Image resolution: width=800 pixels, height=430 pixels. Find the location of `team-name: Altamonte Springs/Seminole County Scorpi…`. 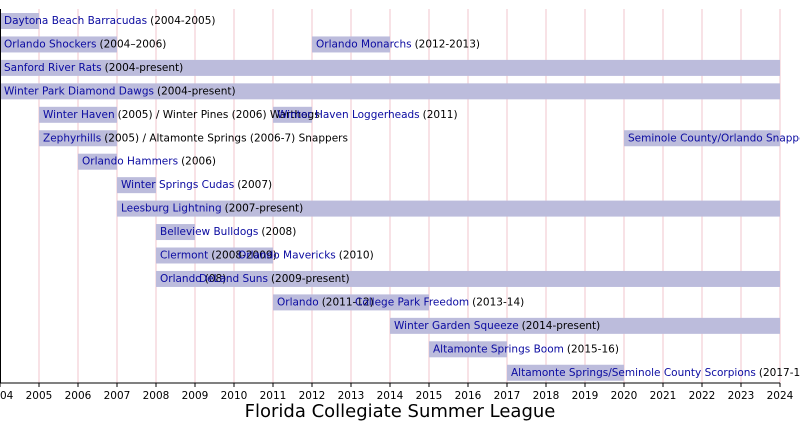

team-name: Altamonte Springs/Seminole County Scorpi… is located at coordinates (633, 373).